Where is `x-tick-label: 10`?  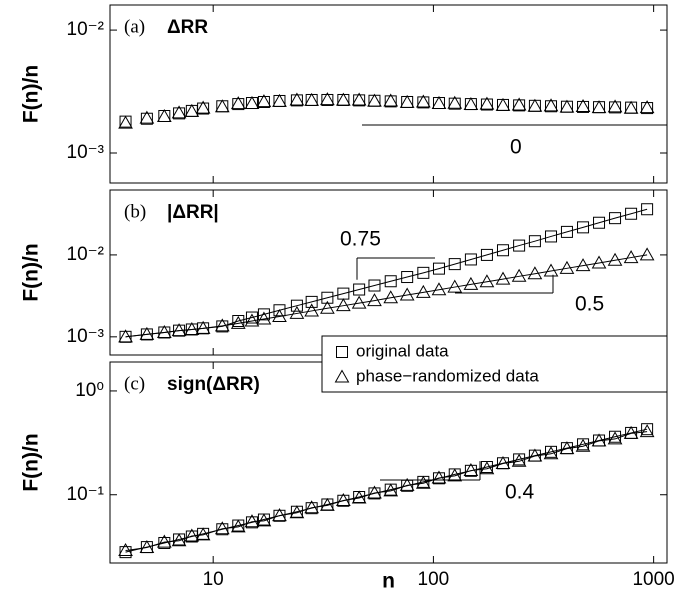
x-tick-label: 10 is located at coordinates (213, 579).